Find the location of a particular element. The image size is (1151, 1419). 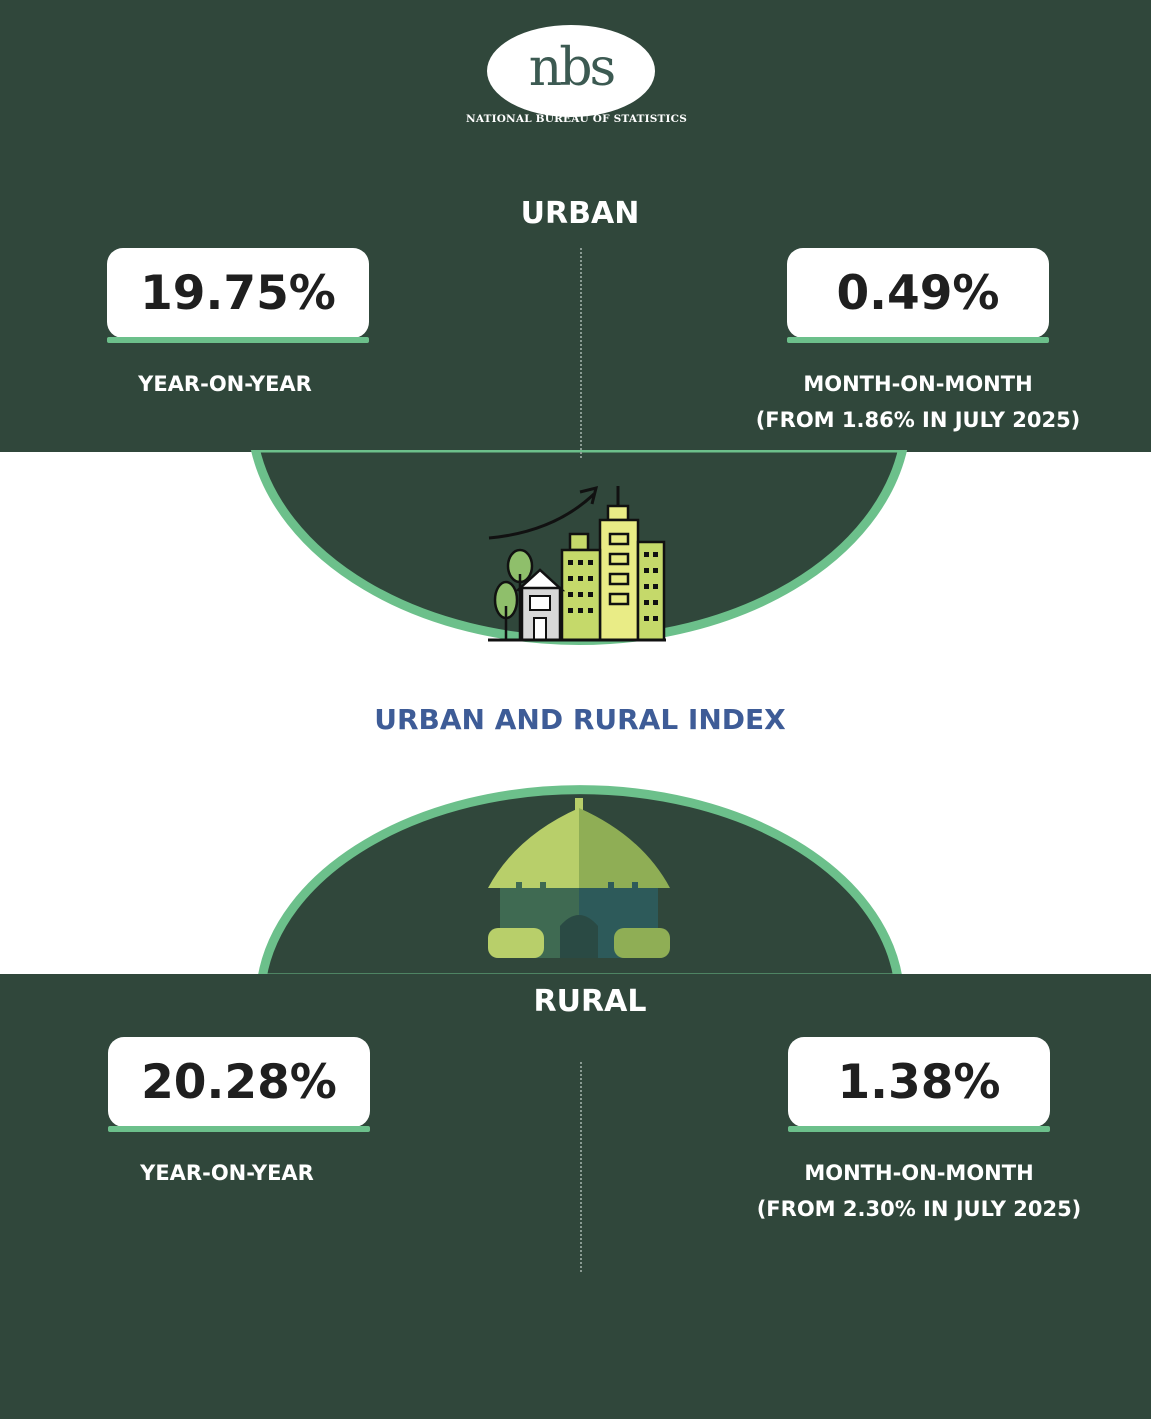

urban-mom-underline is located at coordinates (918, 340).